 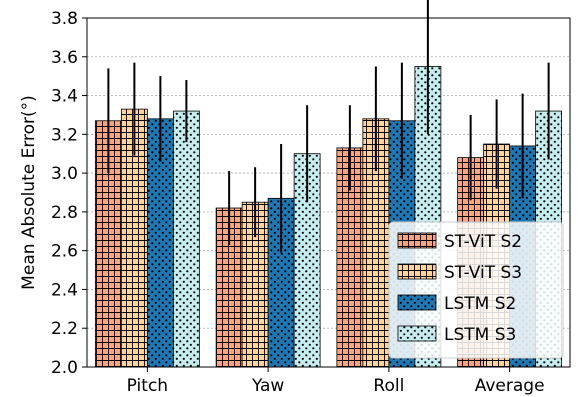 What do you see at coordinates (388, 386) in the screenshot?
I see `x-tick-label: Roll` at bounding box center [388, 386].